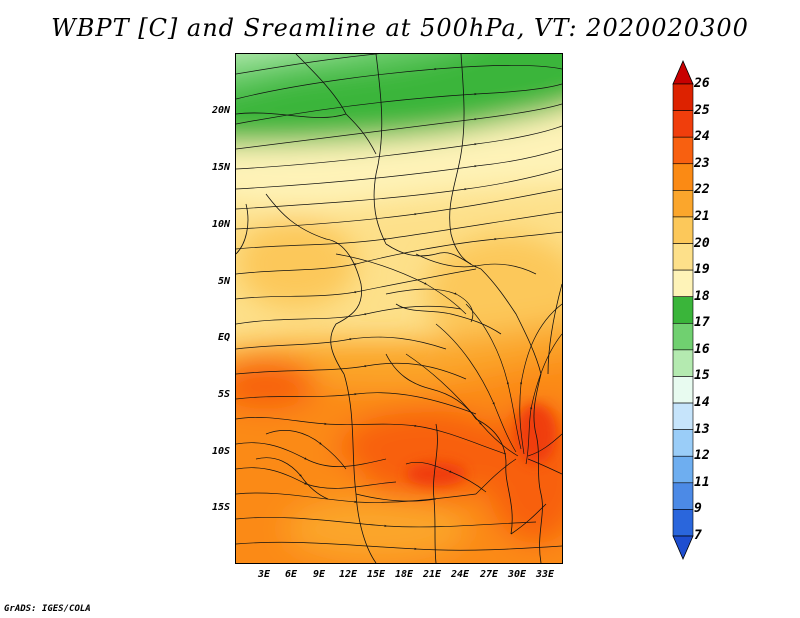 This screenshot has height=618, width=800. Describe the element at coordinates (489, 574) in the screenshot. I see `lon-label-27e: 27E` at that location.